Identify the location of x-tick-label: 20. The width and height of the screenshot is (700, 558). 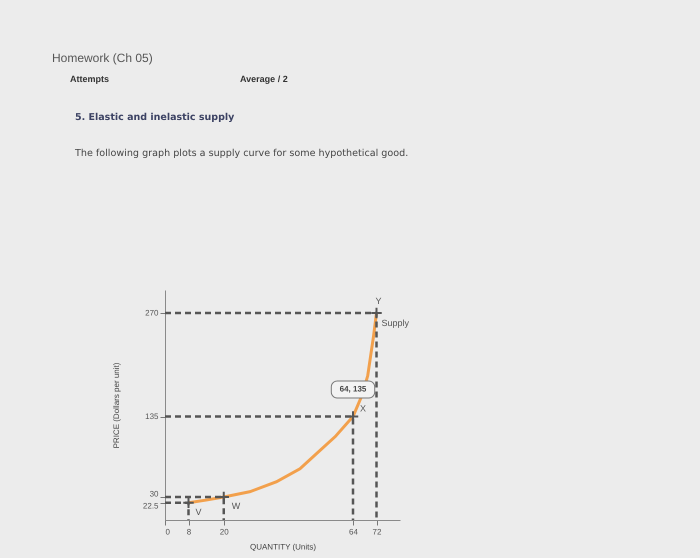
(225, 532).